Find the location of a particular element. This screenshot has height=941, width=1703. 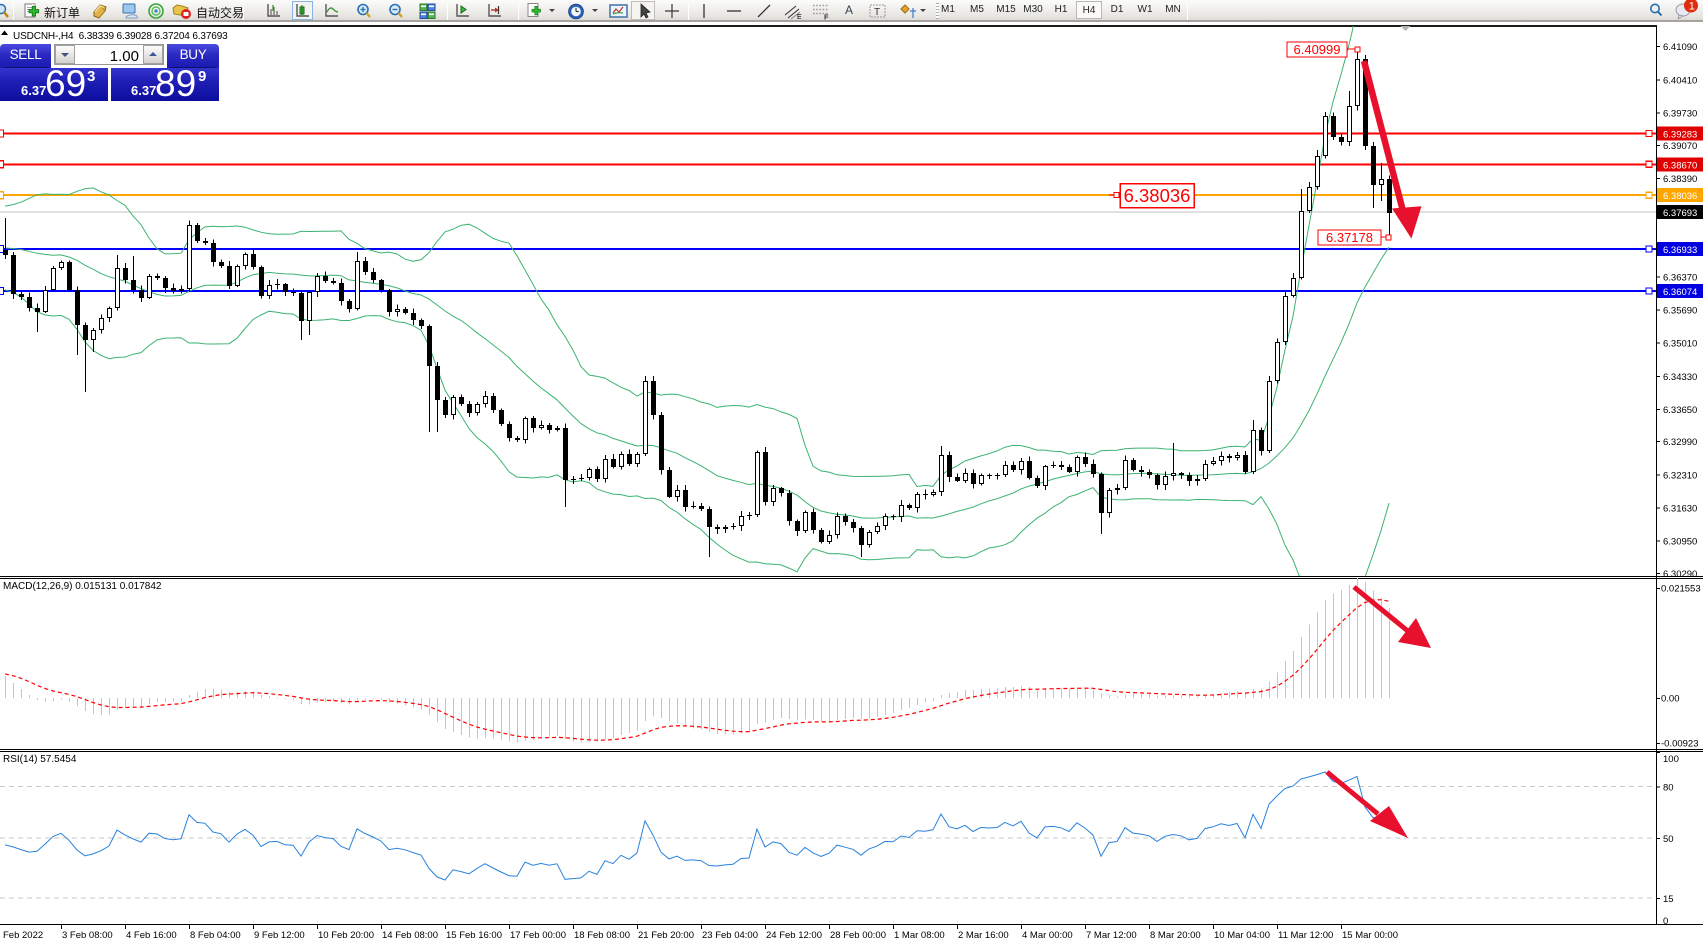

svg-text: 6.36074 is located at coordinates (1680, 292).